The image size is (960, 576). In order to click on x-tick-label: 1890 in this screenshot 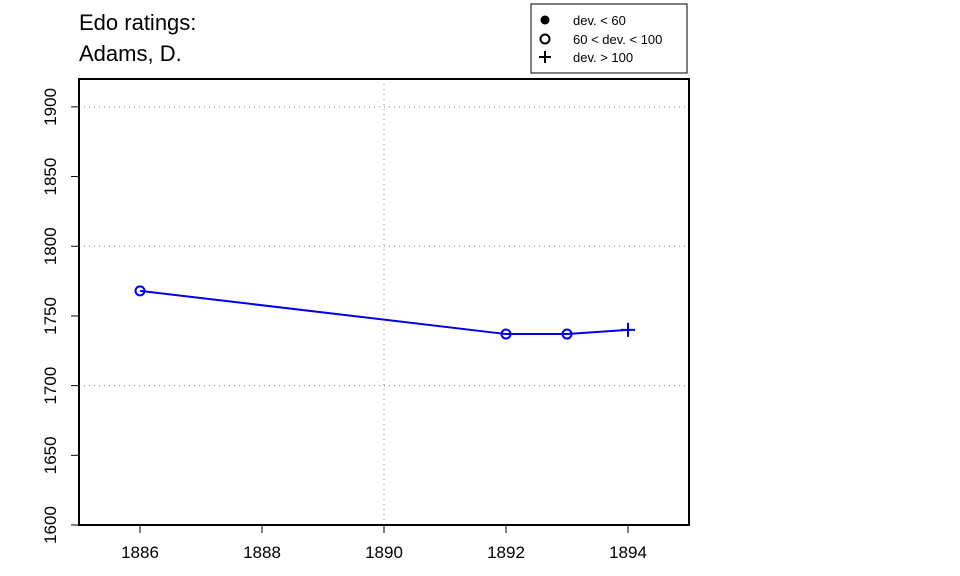, I will do `click(384, 552)`.